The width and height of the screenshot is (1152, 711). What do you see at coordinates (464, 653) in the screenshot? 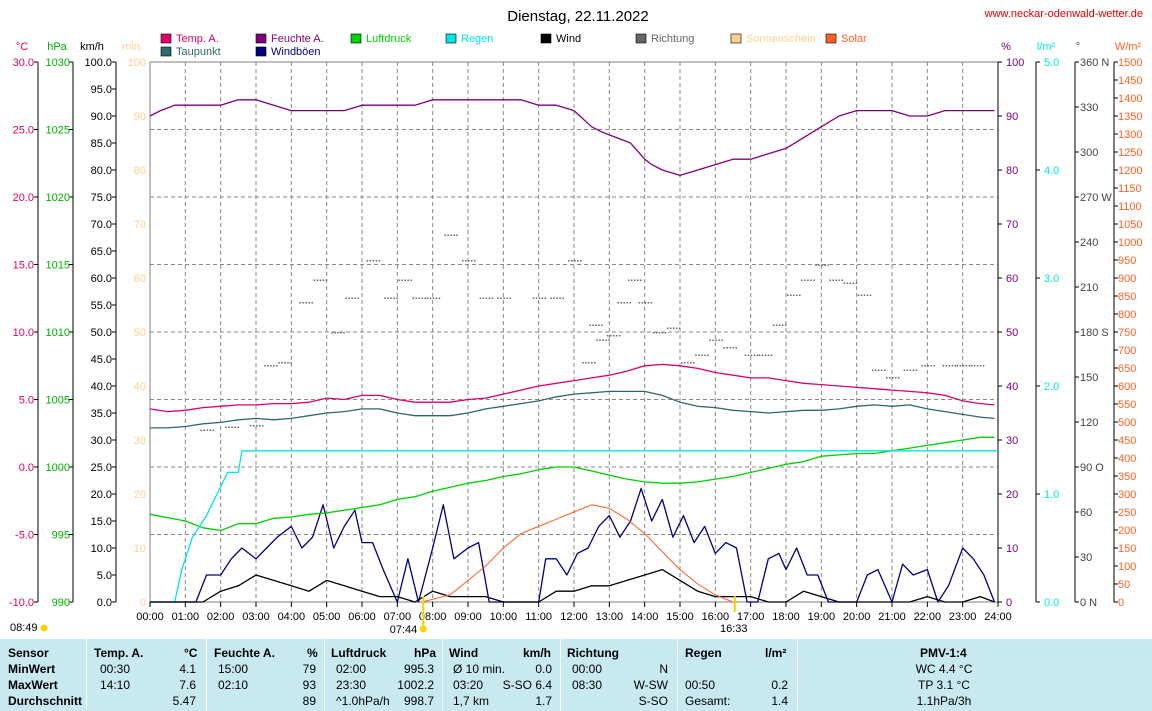
I see `header-wind: Wind` at bounding box center [464, 653].